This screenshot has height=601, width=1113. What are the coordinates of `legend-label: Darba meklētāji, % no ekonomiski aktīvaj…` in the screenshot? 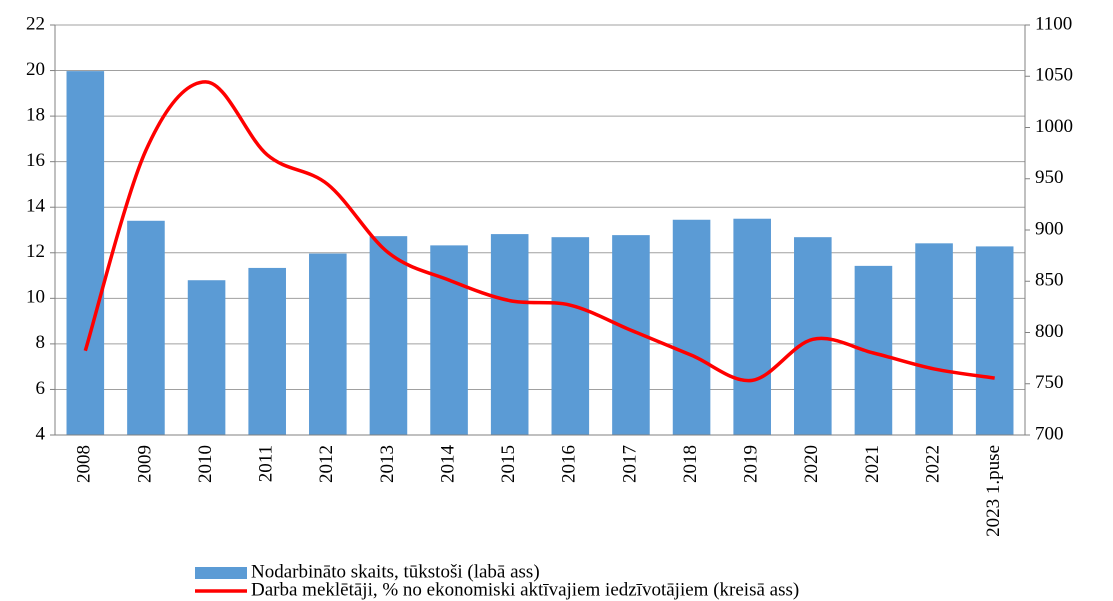 It's located at (525, 589).